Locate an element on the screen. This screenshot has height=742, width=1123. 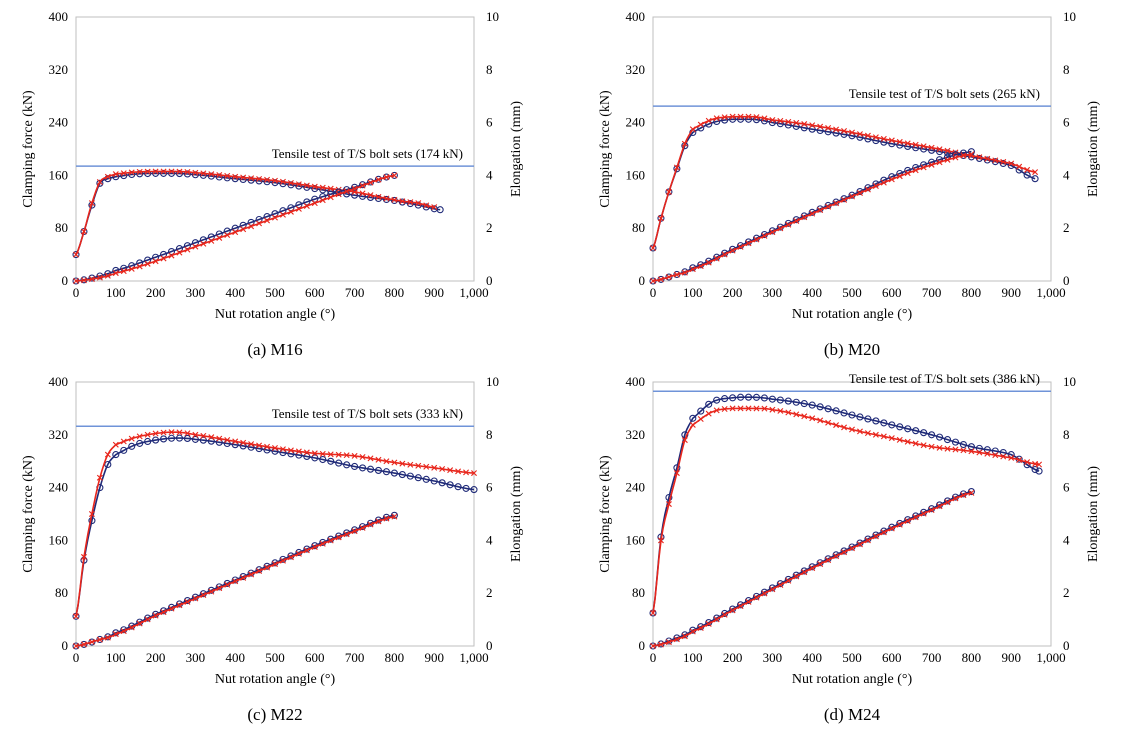
y-tick-label: 240 is located at coordinates (59, 487).